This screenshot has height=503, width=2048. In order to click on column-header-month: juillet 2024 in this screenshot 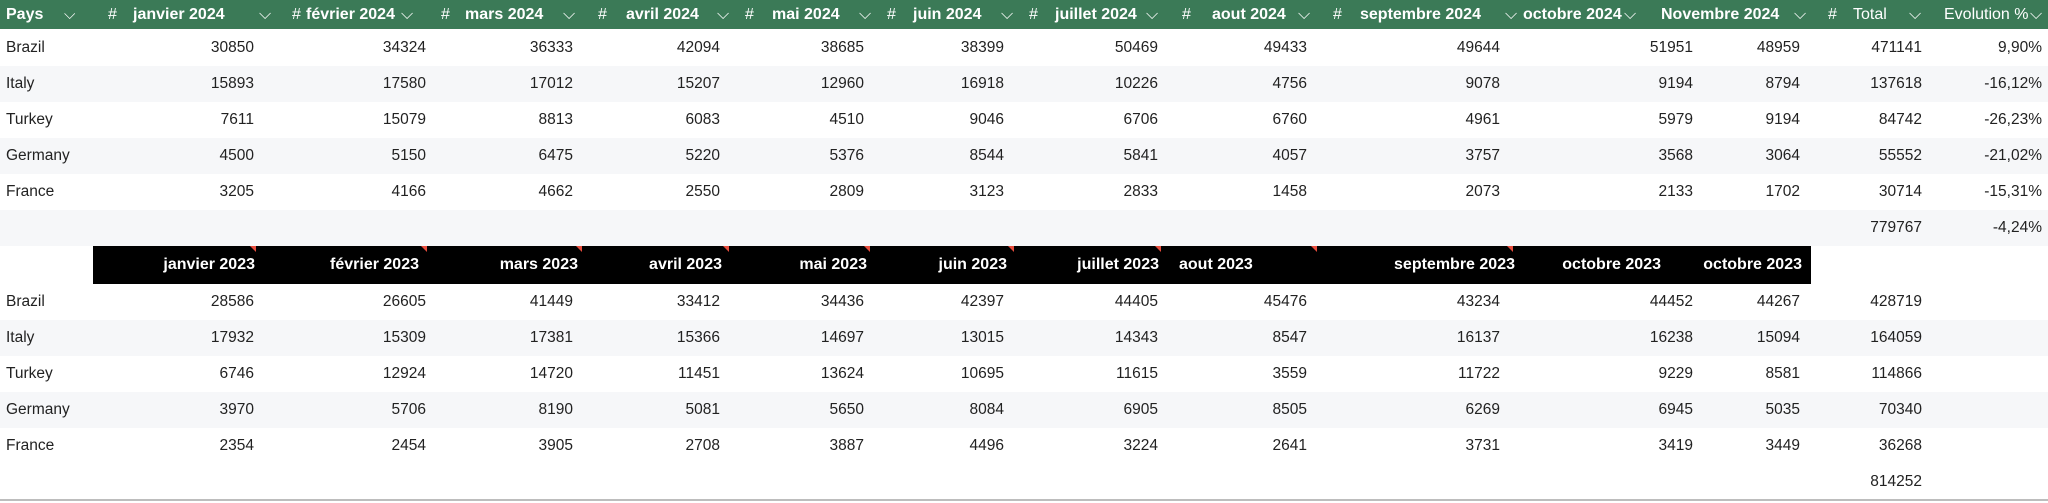, I will do `click(1096, 14)`.